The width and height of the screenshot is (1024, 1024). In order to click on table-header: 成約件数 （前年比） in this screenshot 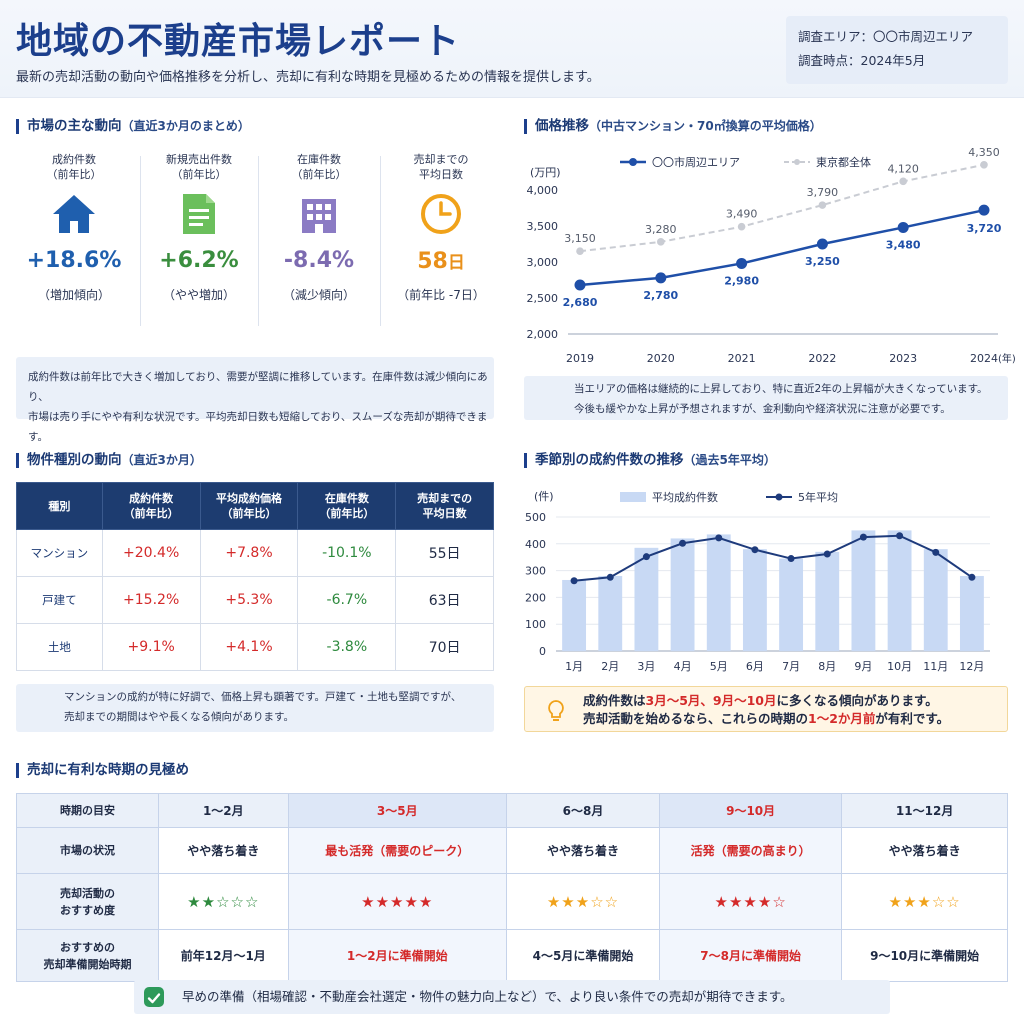, I will do `click(151, 506)`.